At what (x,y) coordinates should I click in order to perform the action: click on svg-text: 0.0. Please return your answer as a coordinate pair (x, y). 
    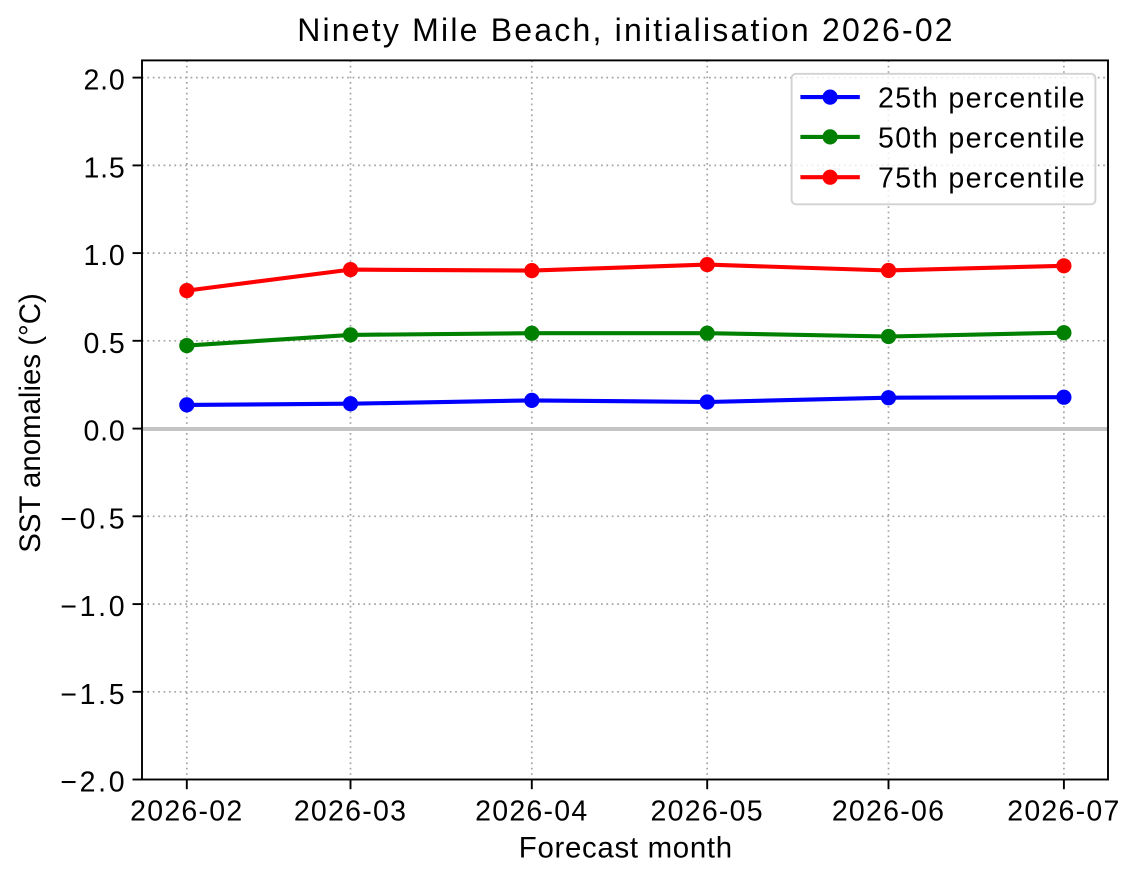
    Looking at the image, I should click on (104, 432).